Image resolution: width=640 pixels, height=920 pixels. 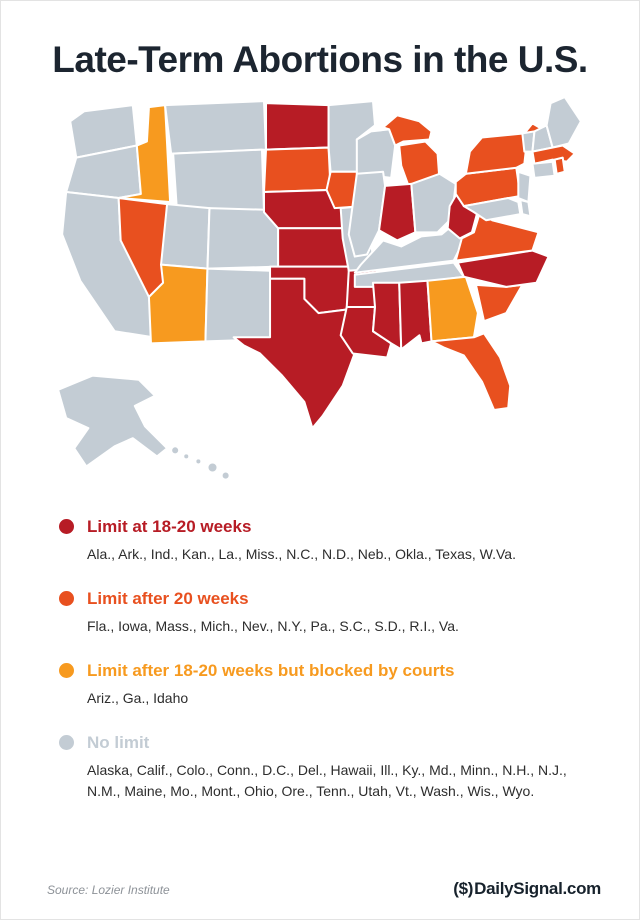 I want to click on legend-bullet-dark-red-icon, so click(x=66, y=527).